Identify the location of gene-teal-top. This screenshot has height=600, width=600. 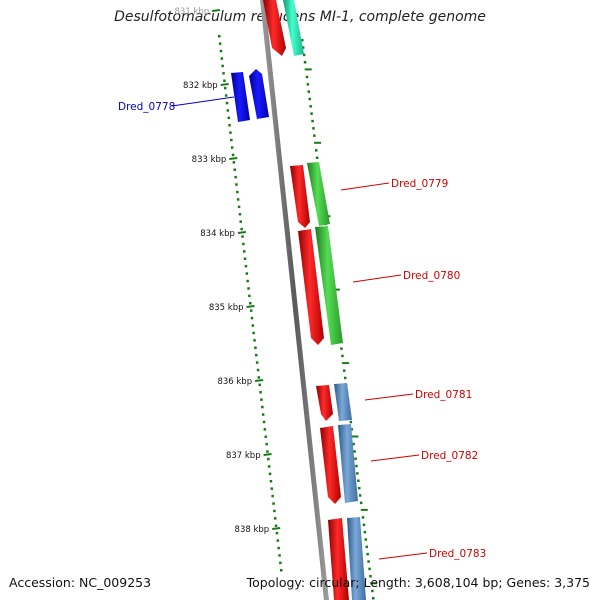
(293, 28).